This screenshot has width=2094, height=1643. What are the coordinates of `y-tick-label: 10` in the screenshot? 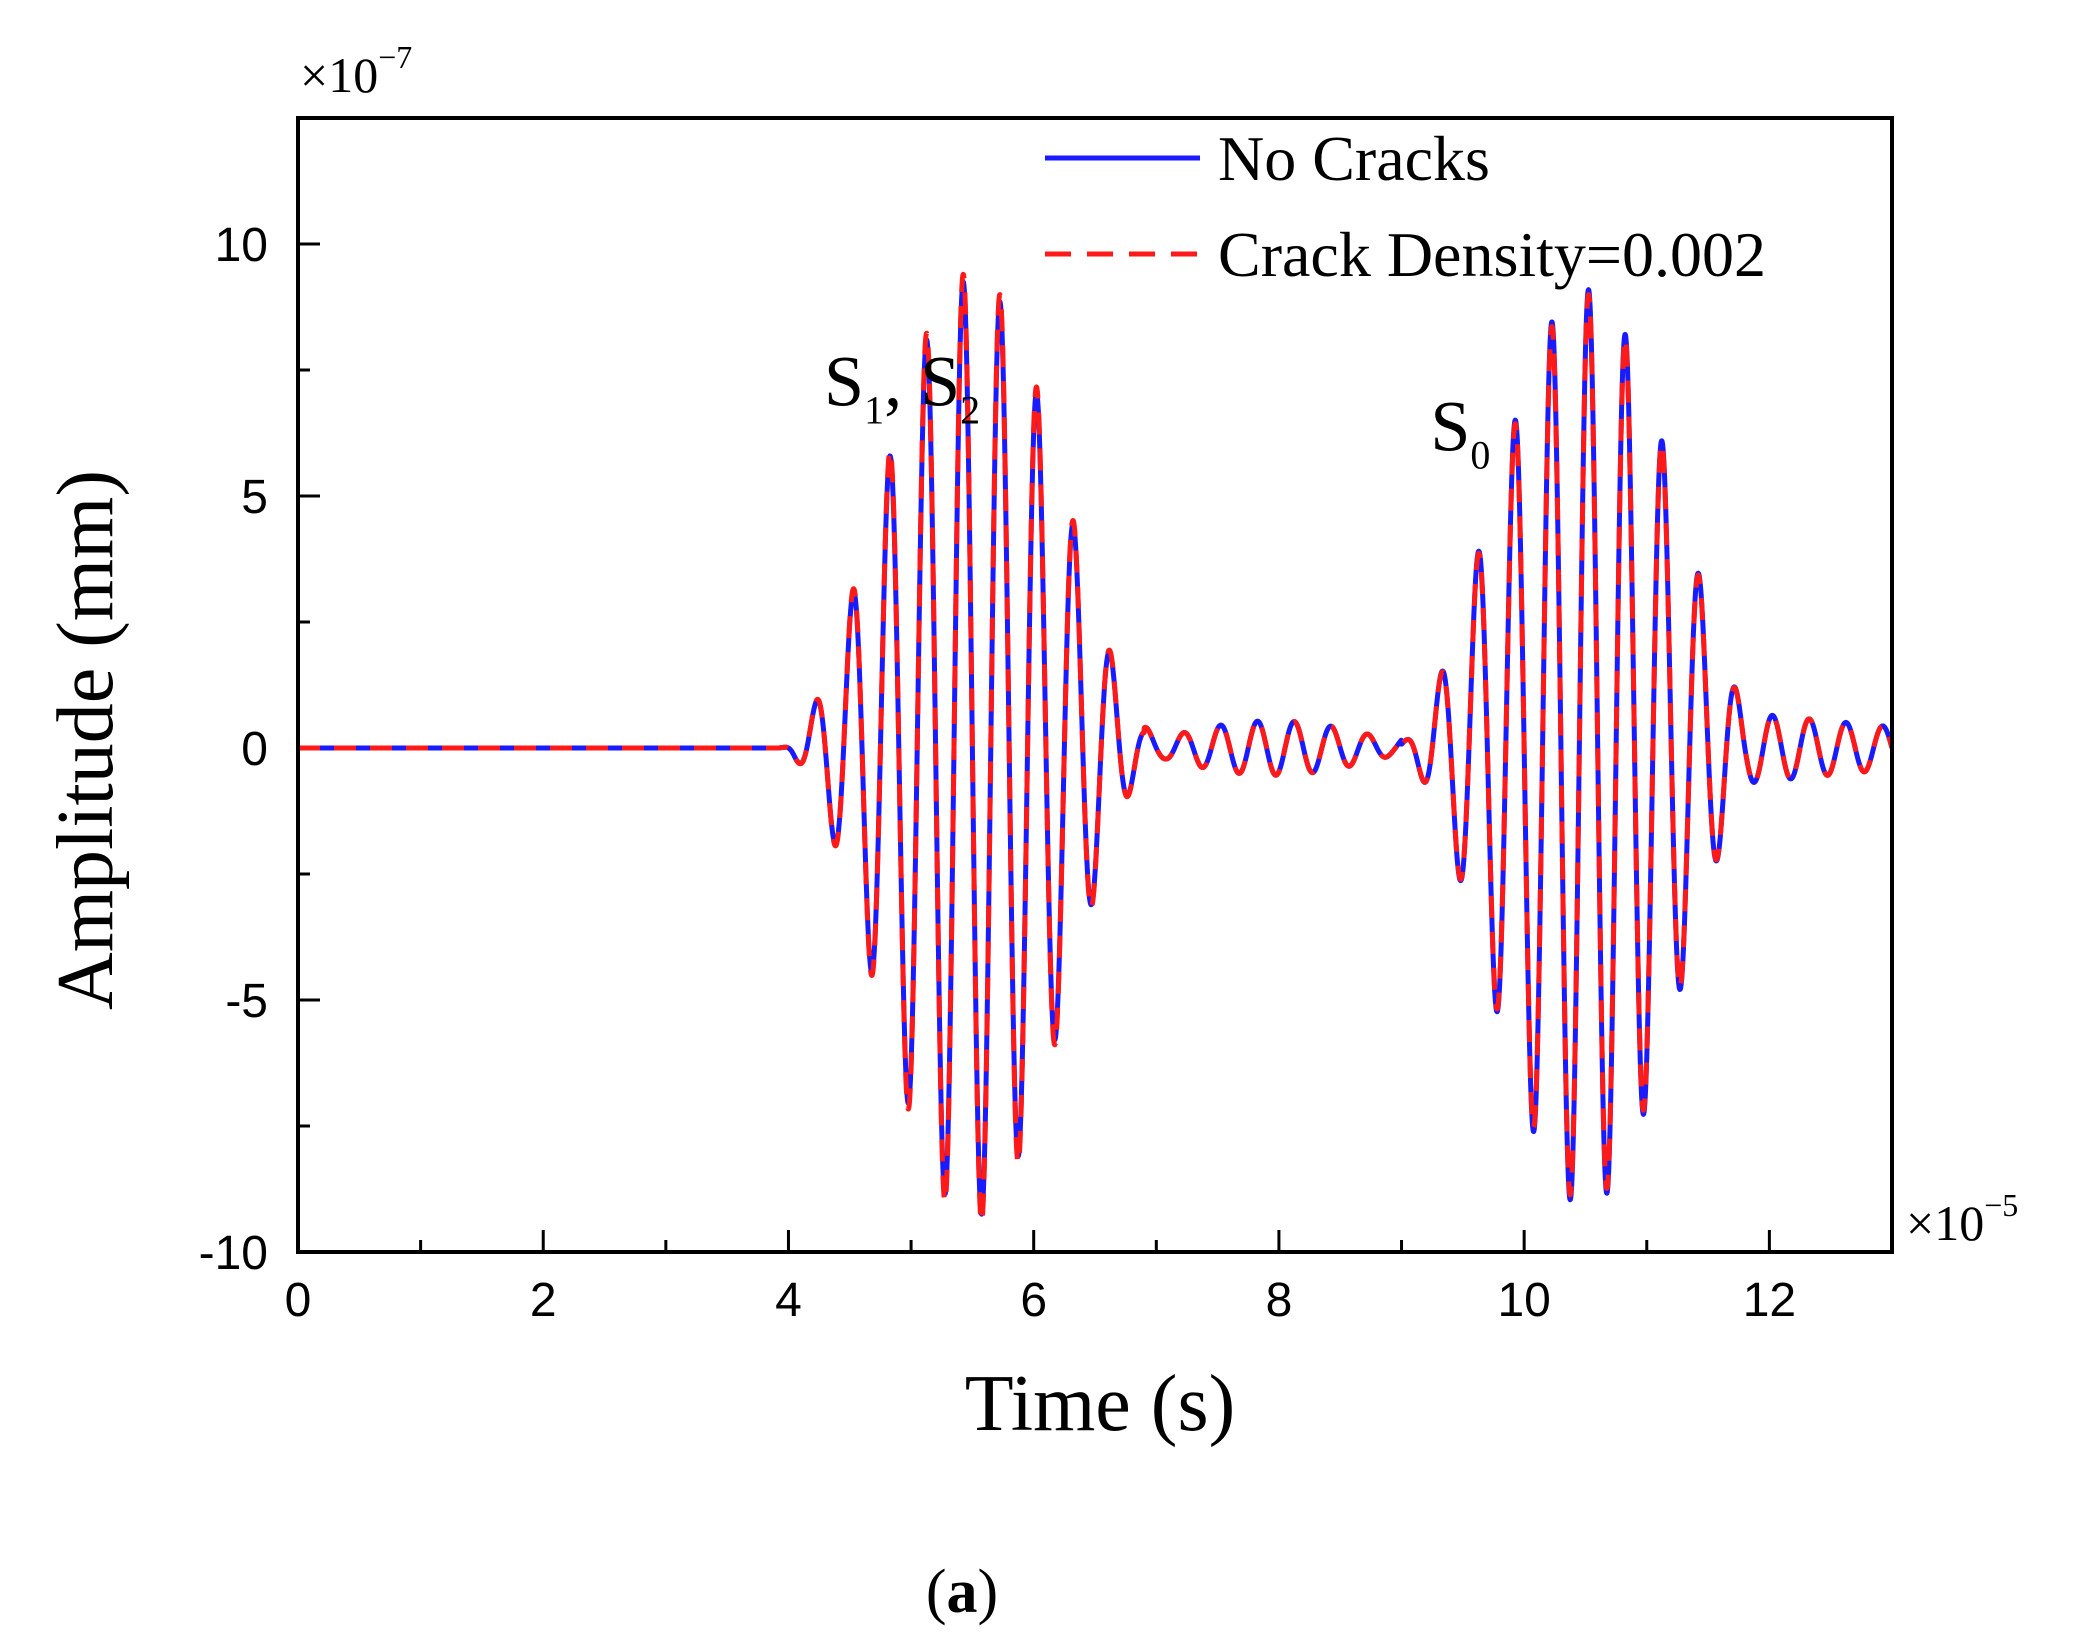 It's located at (241, 245).